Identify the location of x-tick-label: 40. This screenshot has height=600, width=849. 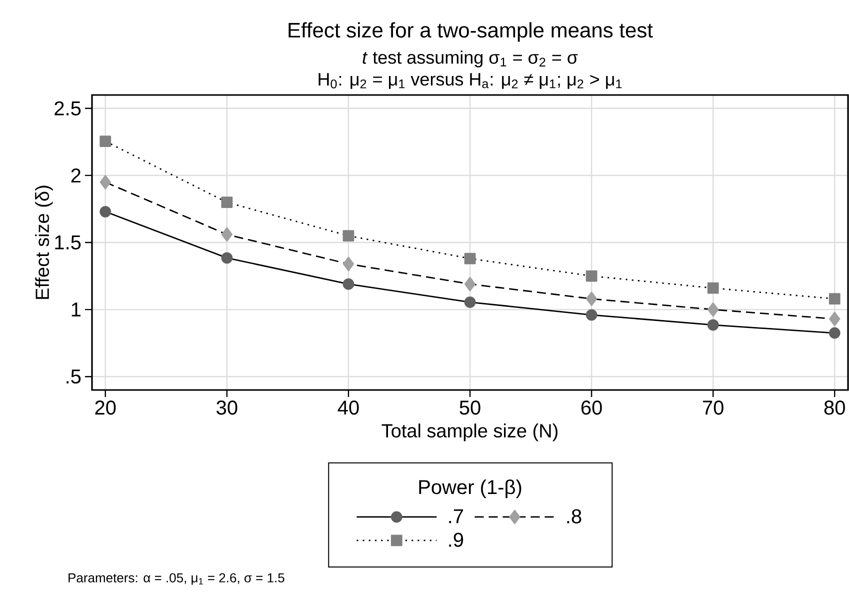
(348, 407).